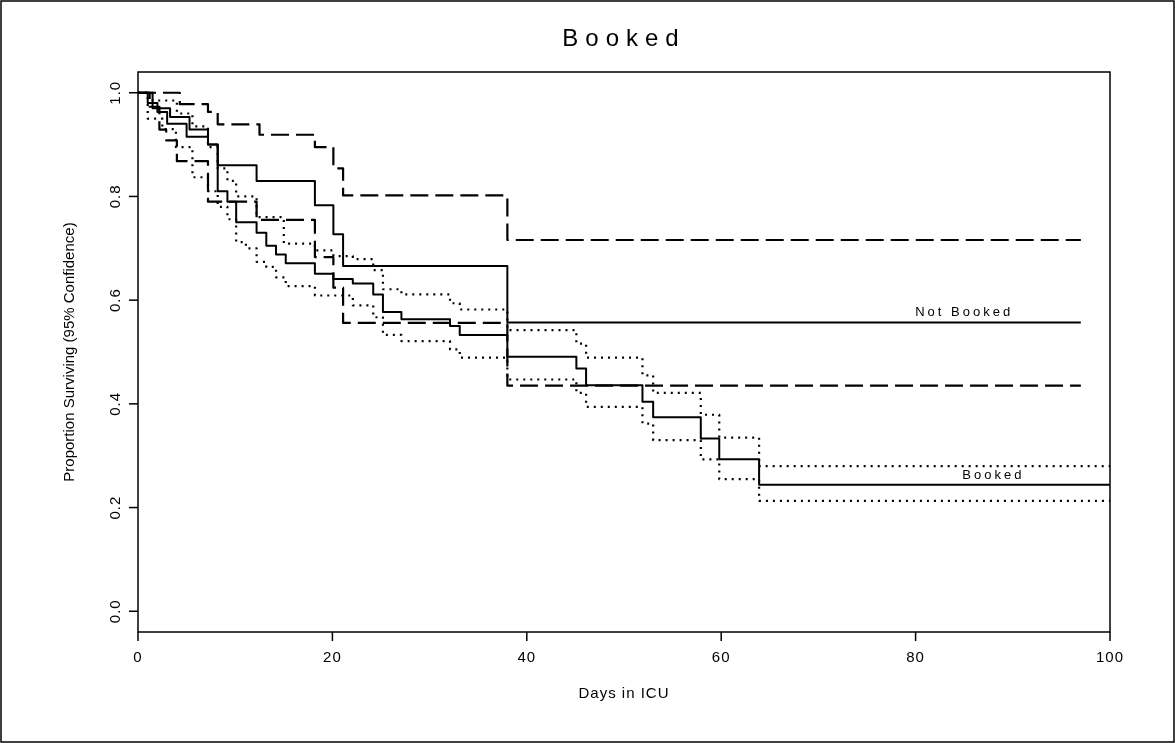  Describe the element at coordinates (138, 656) in the screenshot. I see `x-tick-label: 0` at that location.